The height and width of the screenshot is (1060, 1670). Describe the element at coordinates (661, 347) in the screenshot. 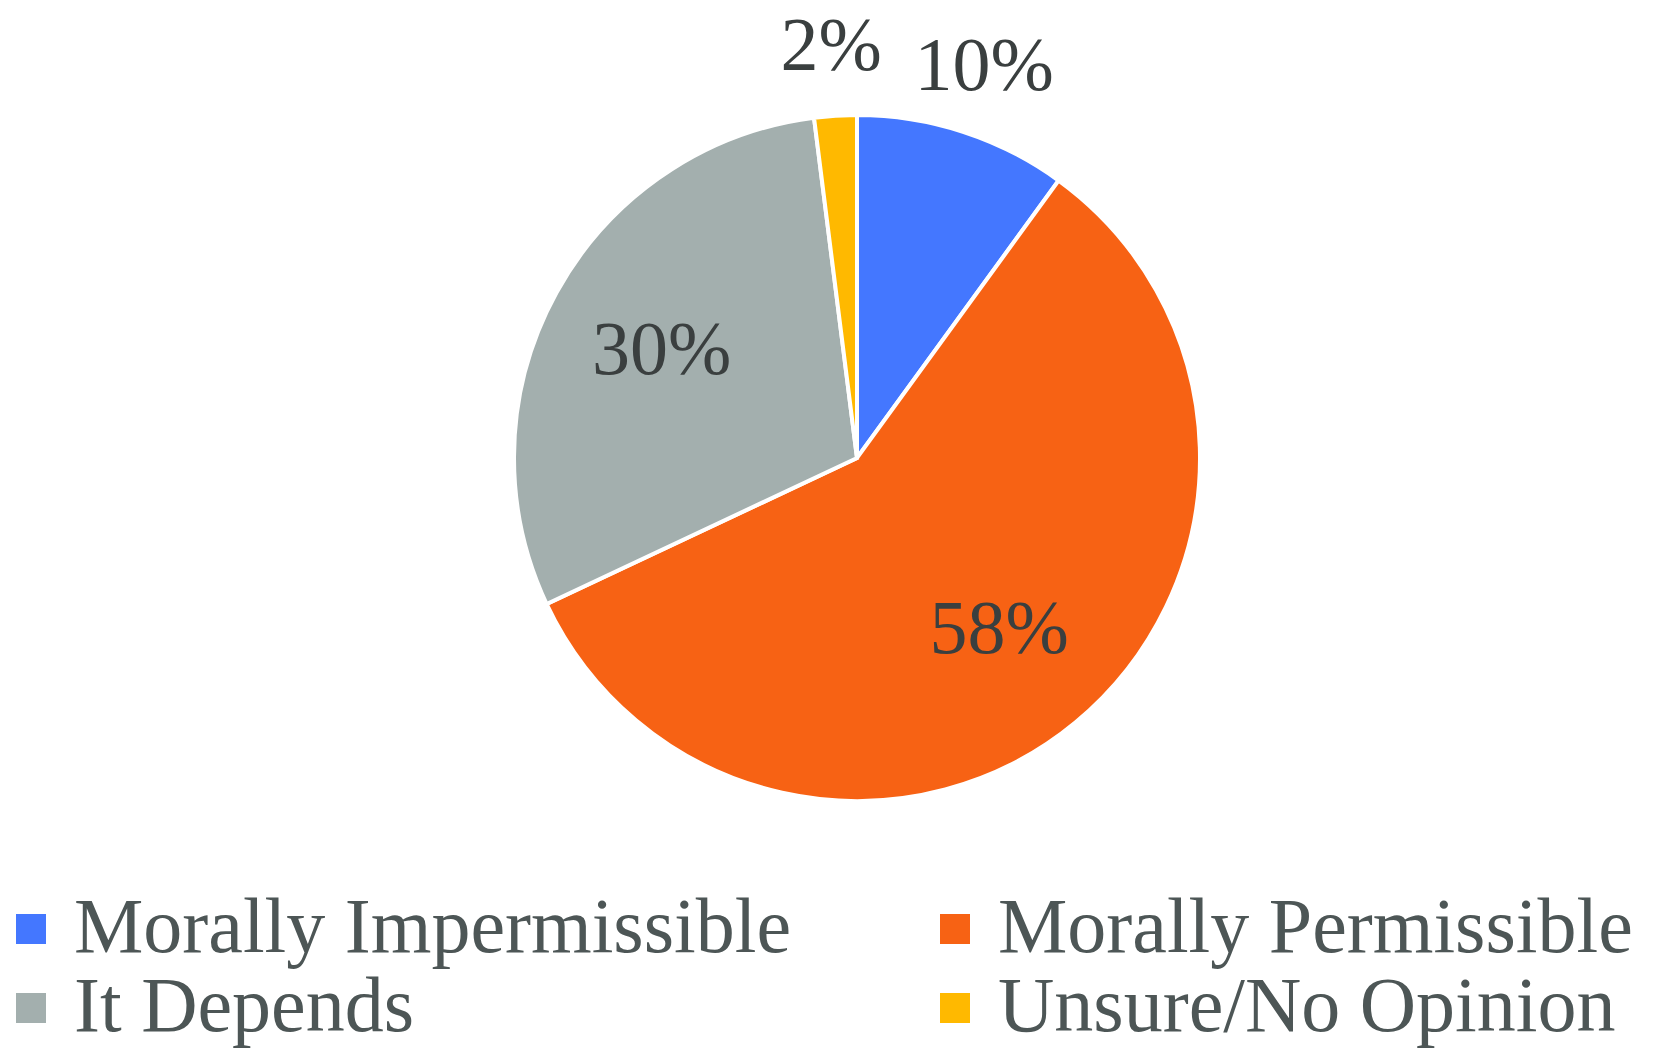

I see `data-label: 30%` at that location.